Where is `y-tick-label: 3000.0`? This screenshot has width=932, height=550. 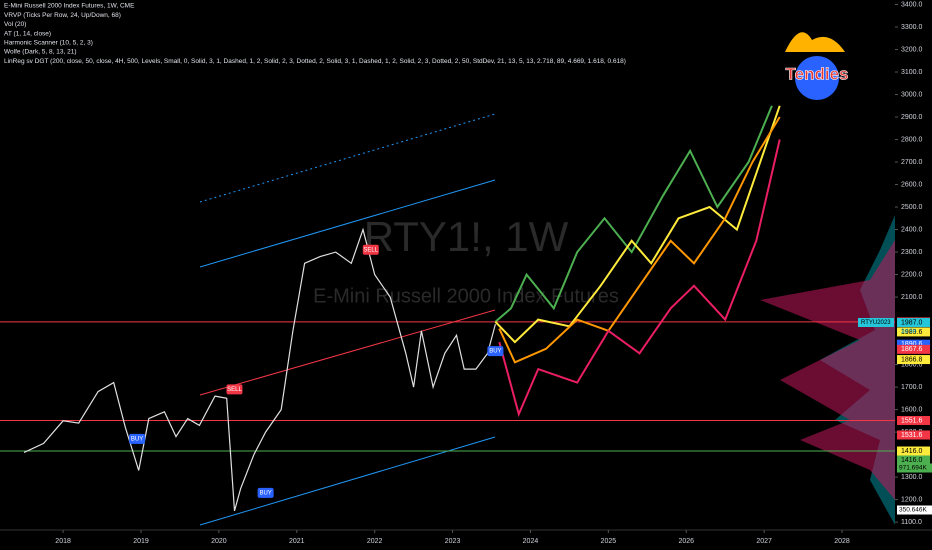
y-tick-label: 3000.0 is located at coordinates (912, 94).